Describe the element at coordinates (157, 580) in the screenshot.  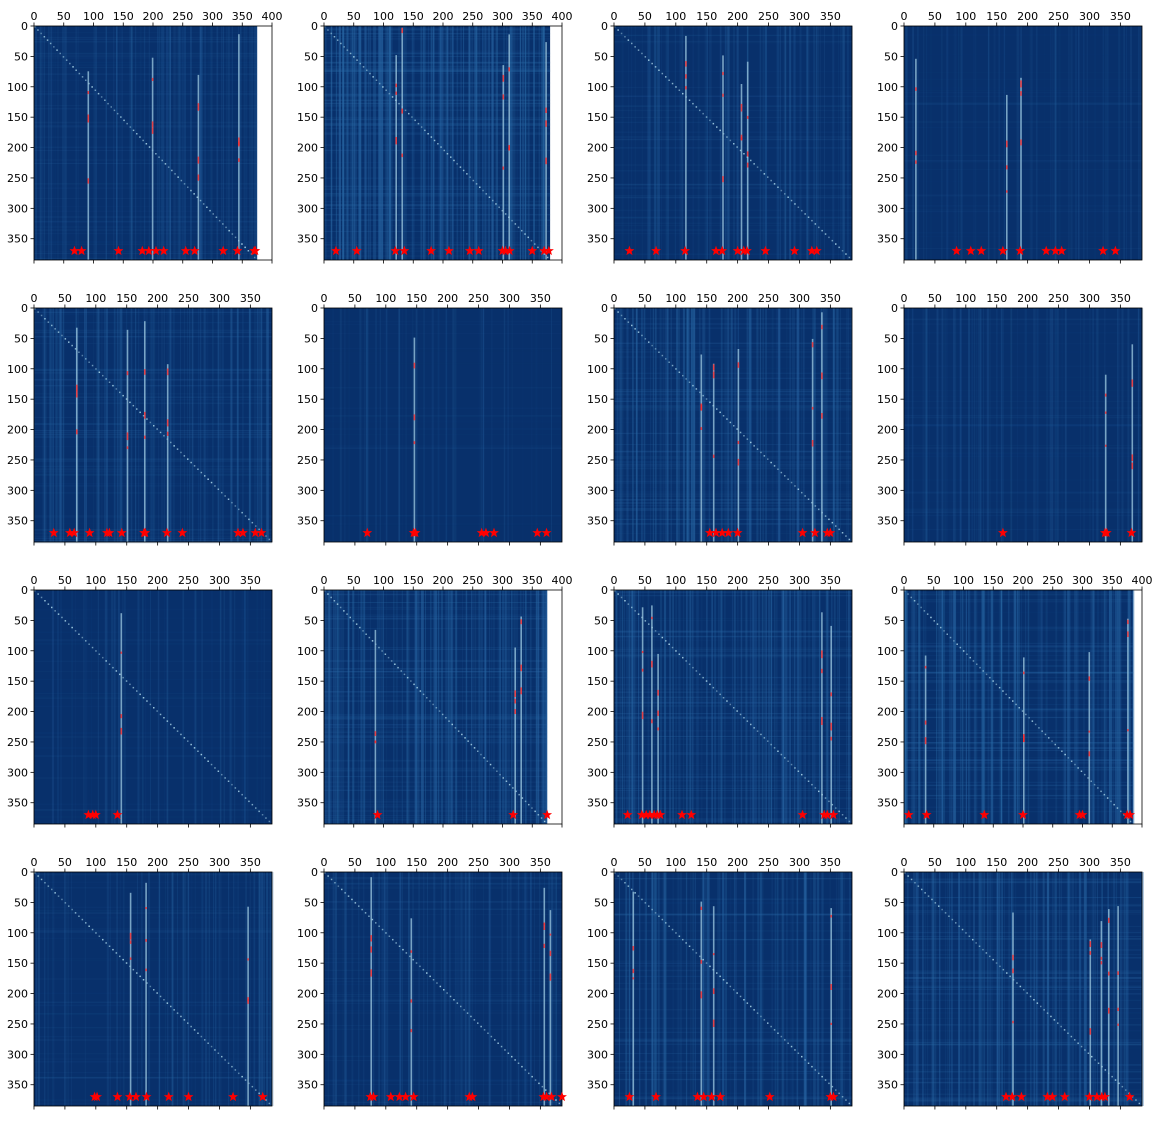
I see `x-tick-label: 200` at that location.